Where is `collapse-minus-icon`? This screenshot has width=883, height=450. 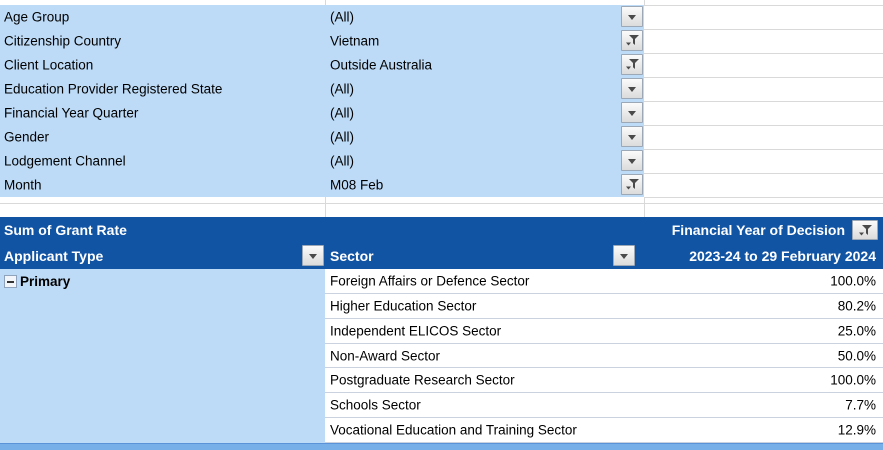 collapse-minus-icon is located at coordinates (10, 281).